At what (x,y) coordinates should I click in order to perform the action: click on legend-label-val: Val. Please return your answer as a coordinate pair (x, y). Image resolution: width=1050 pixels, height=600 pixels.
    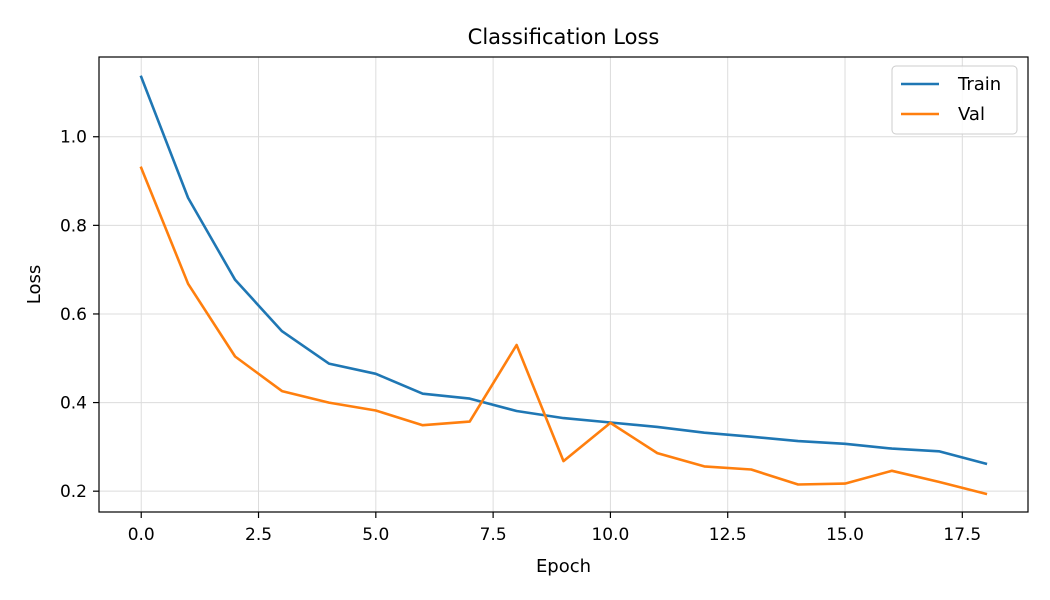
    Looking at the image, I should click on (971, 114).